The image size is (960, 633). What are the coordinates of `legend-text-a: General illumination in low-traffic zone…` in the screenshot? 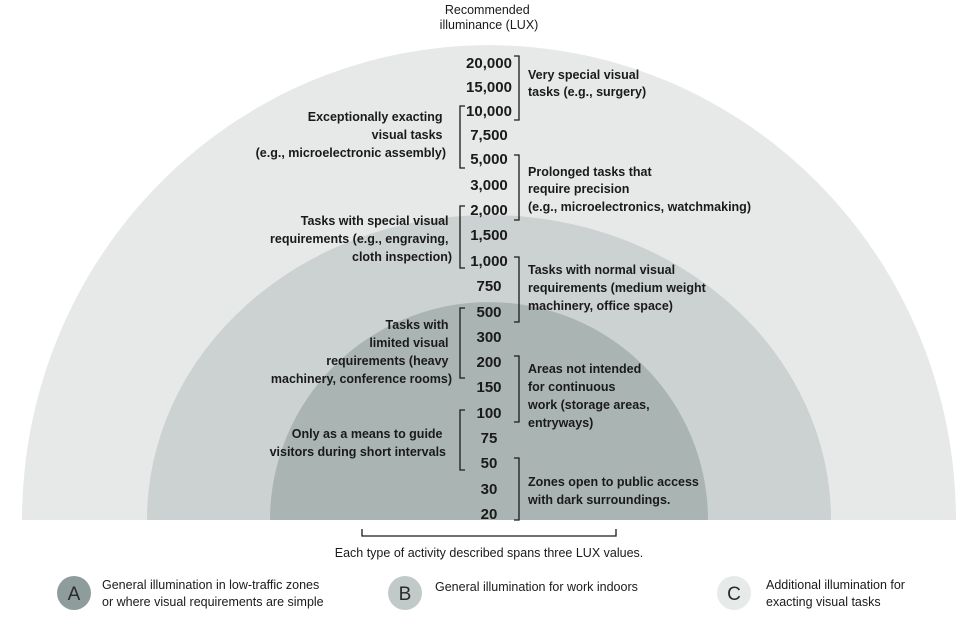 It's located at (213, 593).